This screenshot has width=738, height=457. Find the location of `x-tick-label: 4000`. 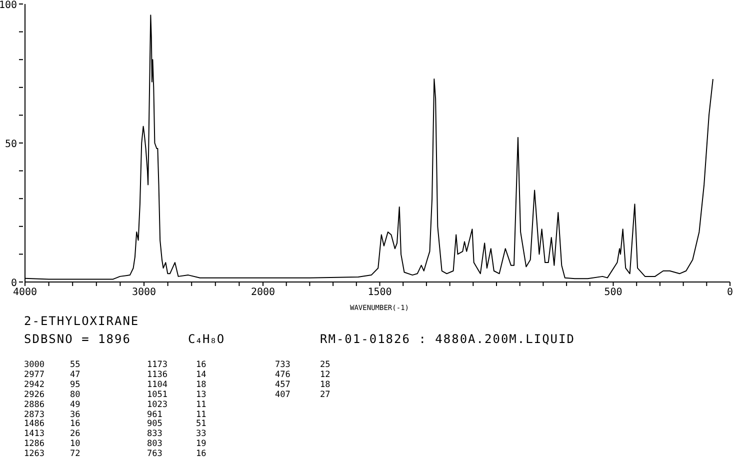

x-tick-label: 4000 is located at coordinates (25, 292).